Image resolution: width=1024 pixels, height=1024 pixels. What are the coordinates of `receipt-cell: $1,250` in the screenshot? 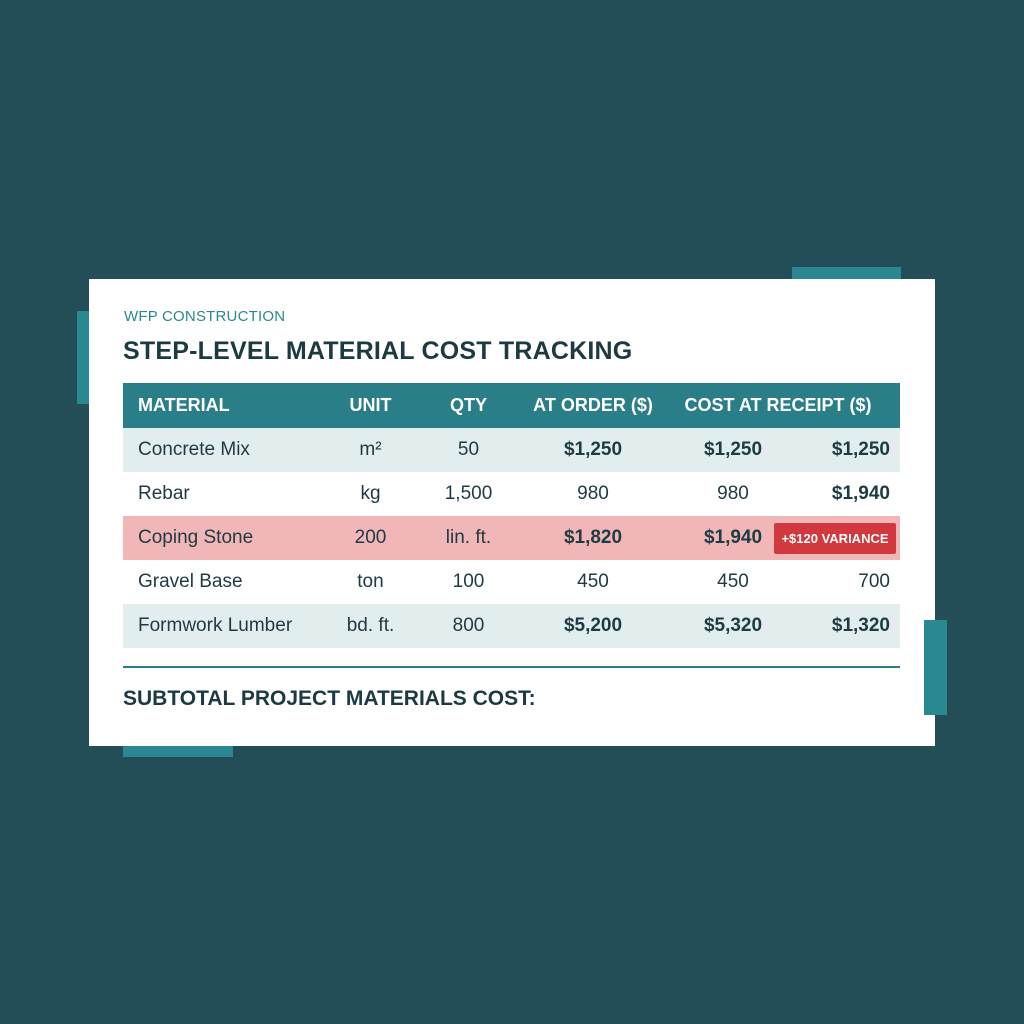 It's located at (733, 449).